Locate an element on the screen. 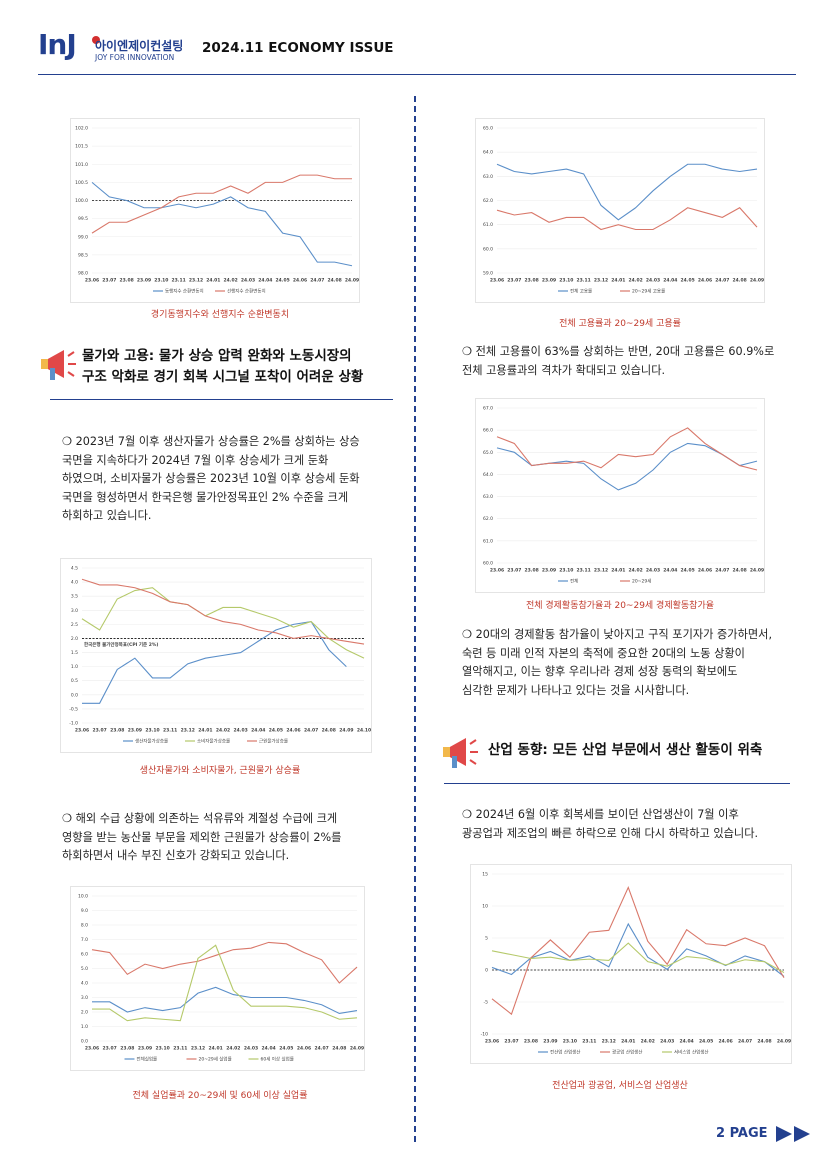 This screenshot has height=1160, width=835. legend-label: 광공업 산업생산 is located at coordinates (627, 1052).